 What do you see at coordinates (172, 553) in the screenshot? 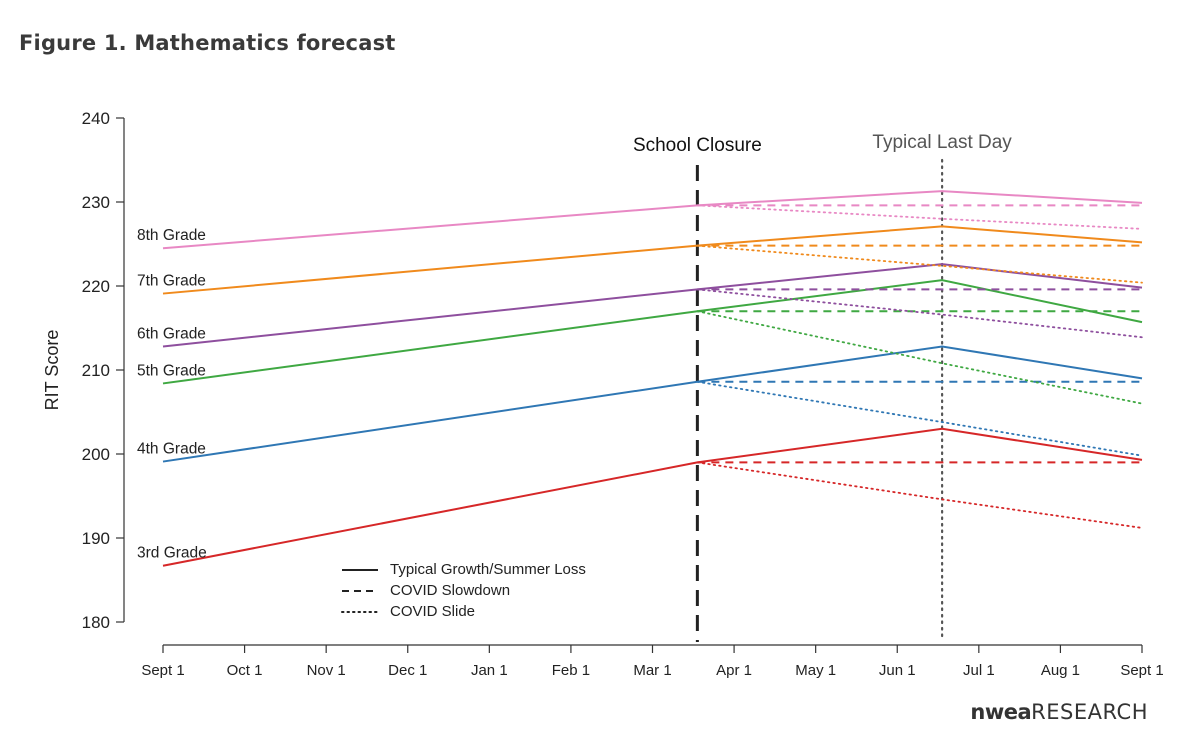
I see `3rd-grade-label: 3rd Grade` at bounding box center [172, 553].